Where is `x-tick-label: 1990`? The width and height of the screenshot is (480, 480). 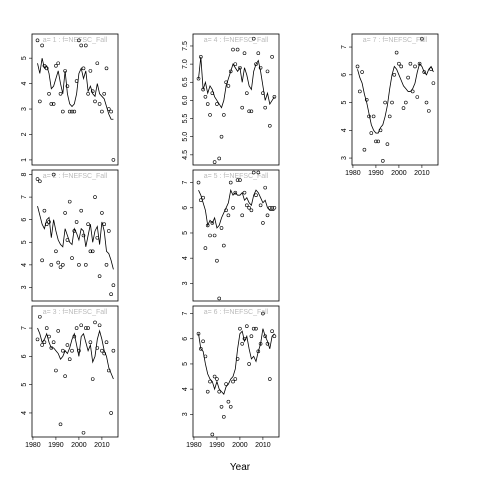
x-tick-label: 1990 is located at coordinates (217, 445).